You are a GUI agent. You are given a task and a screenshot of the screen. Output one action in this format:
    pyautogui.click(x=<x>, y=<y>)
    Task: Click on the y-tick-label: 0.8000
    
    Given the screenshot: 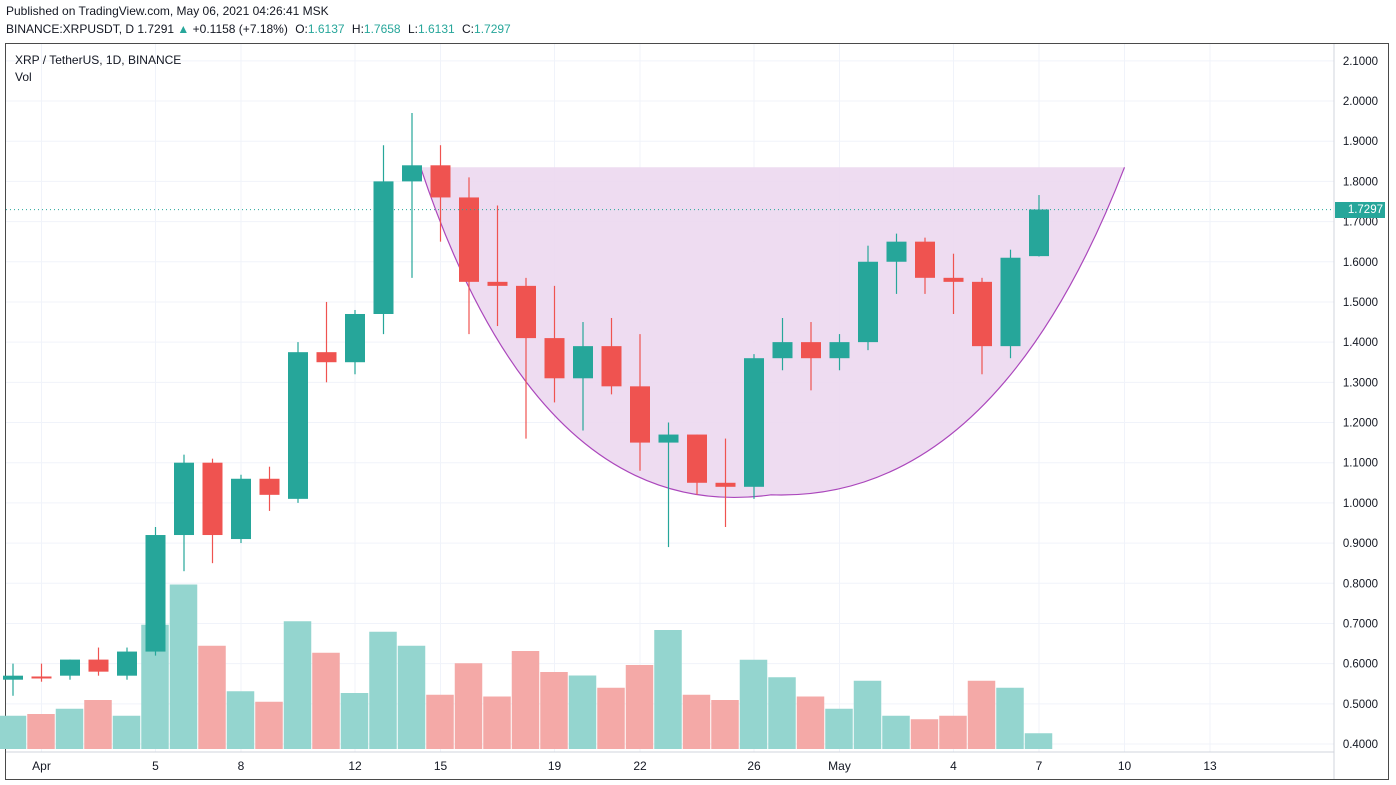 What is the action you would take?
    pyautogui.click(x=1360, y=584)
    